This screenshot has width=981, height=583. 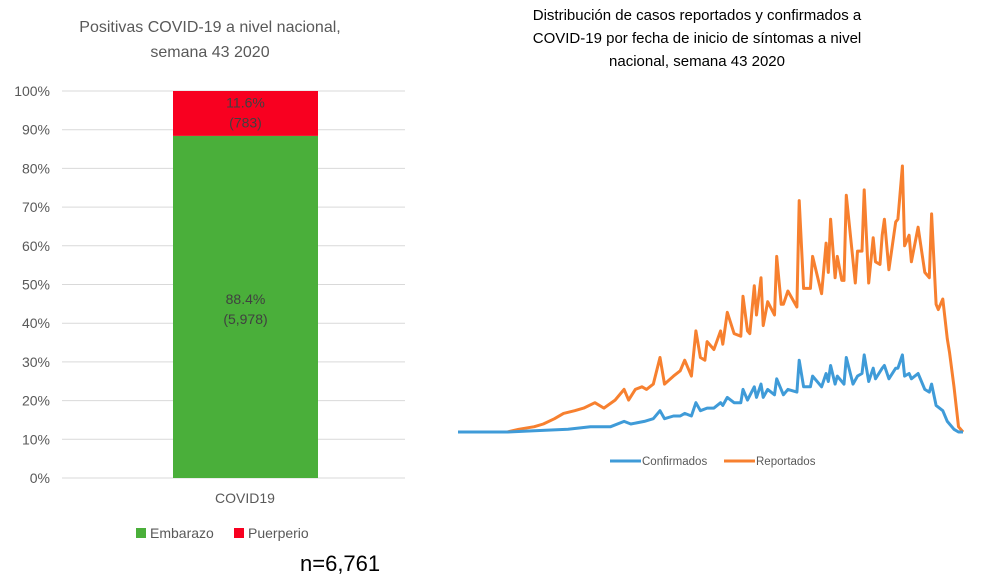 What do you see at coordinates (40, 478) in the screenshot?
I see `y-tick-label: 0%` at bounding box center [40, 478].